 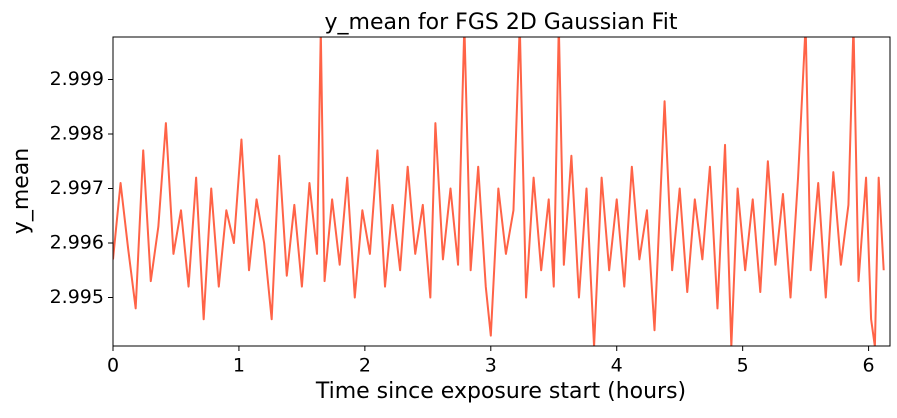 I want to click on x-tick-label: 0, so click(x=113, y=366).